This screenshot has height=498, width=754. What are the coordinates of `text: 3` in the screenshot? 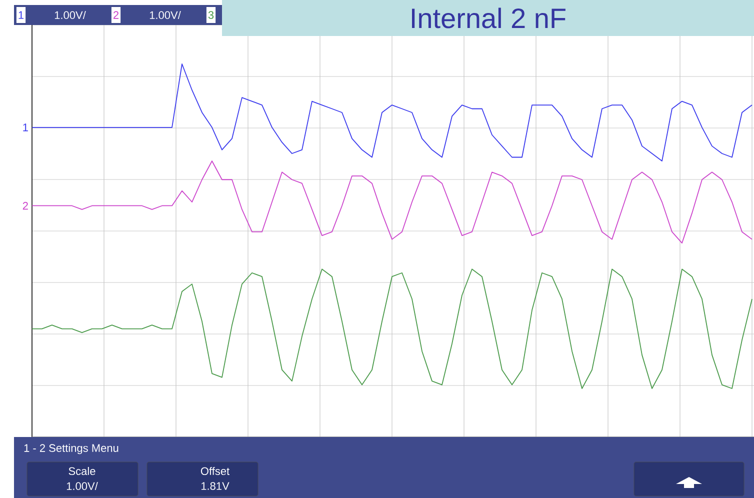 It's located at (211, 15).